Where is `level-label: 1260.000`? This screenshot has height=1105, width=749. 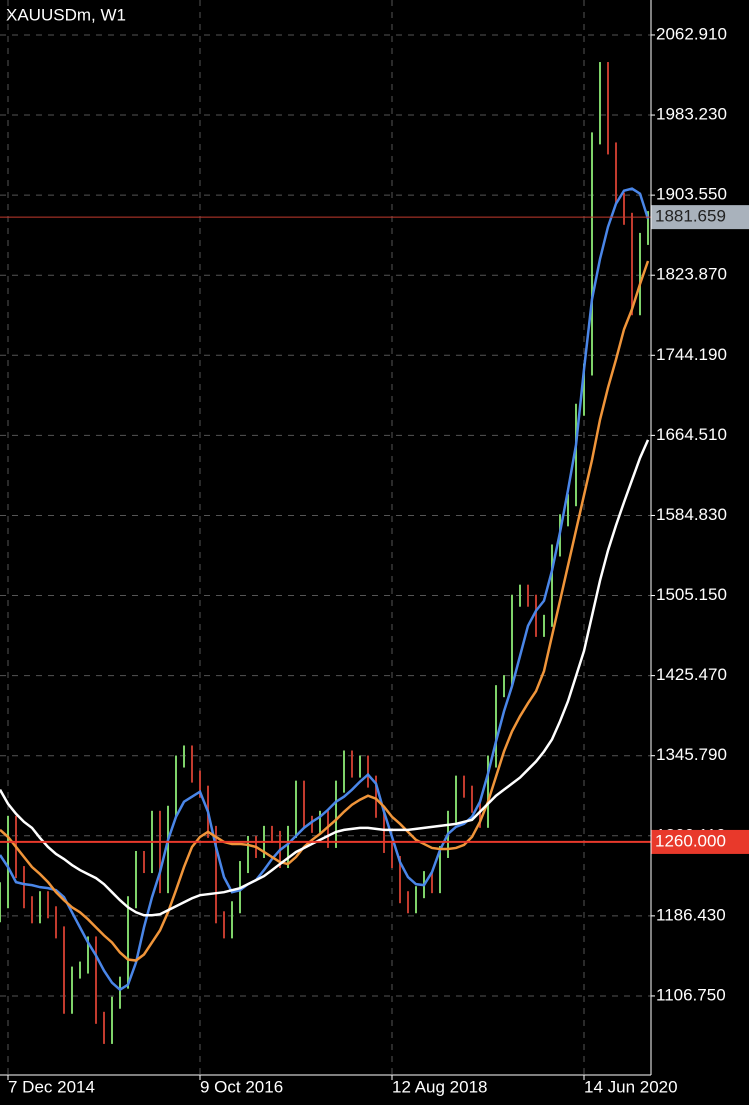 level-label: 1260.000 is located at coordinates (690, 840).